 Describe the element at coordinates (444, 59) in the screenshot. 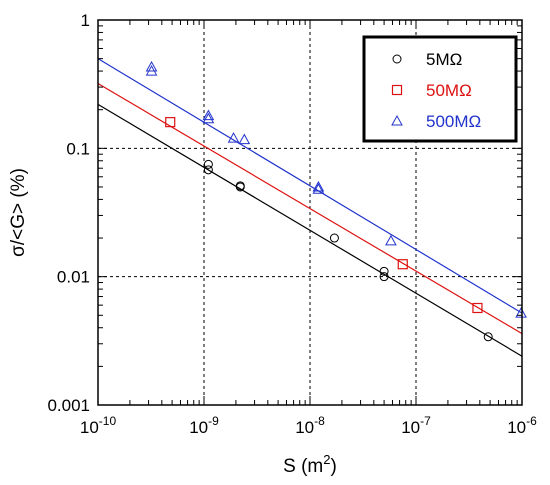

I see `legend-label: 5MΩ` at that location.